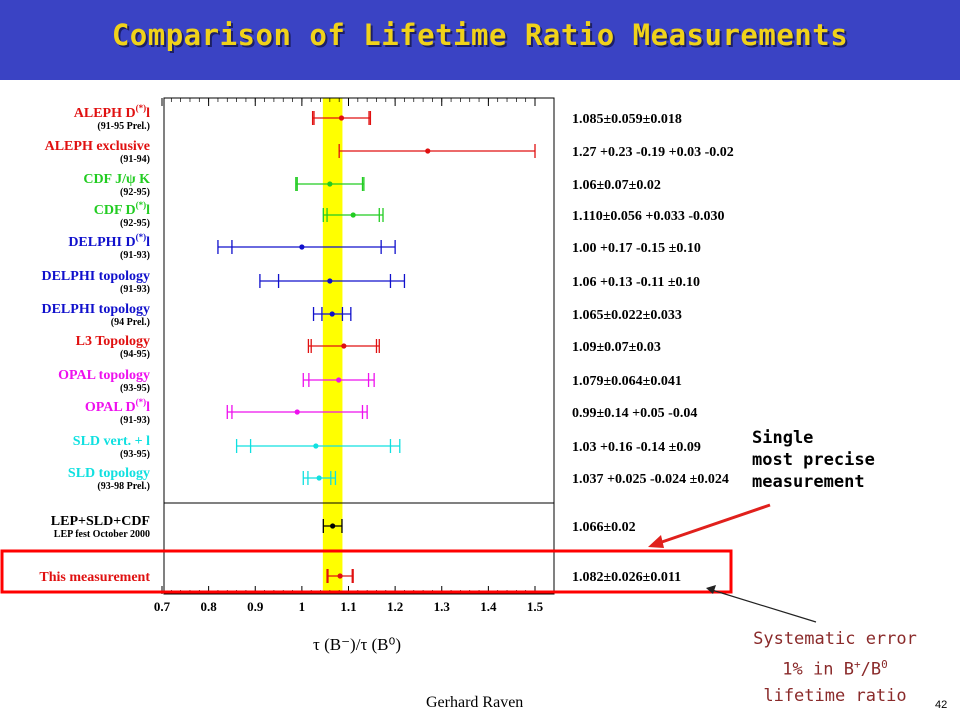  I want to click on x-tick-label: 1.3, so click(442, 606).